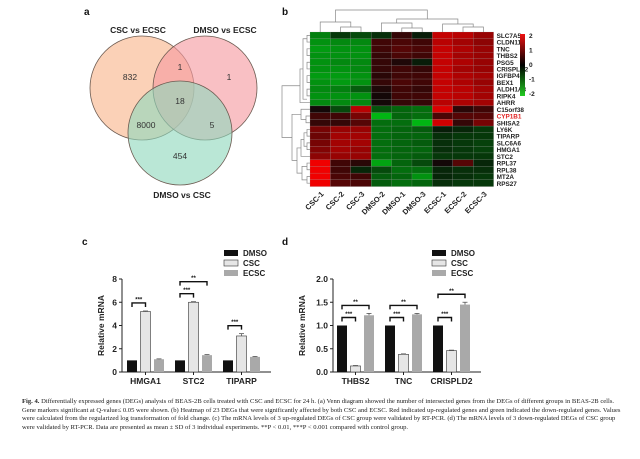 This screenshot has height=459, width=640. What do you see at coordinates (285, 242) in the screenshot?
I see `panel-letter-d: d` at bounding box center [285, 242].